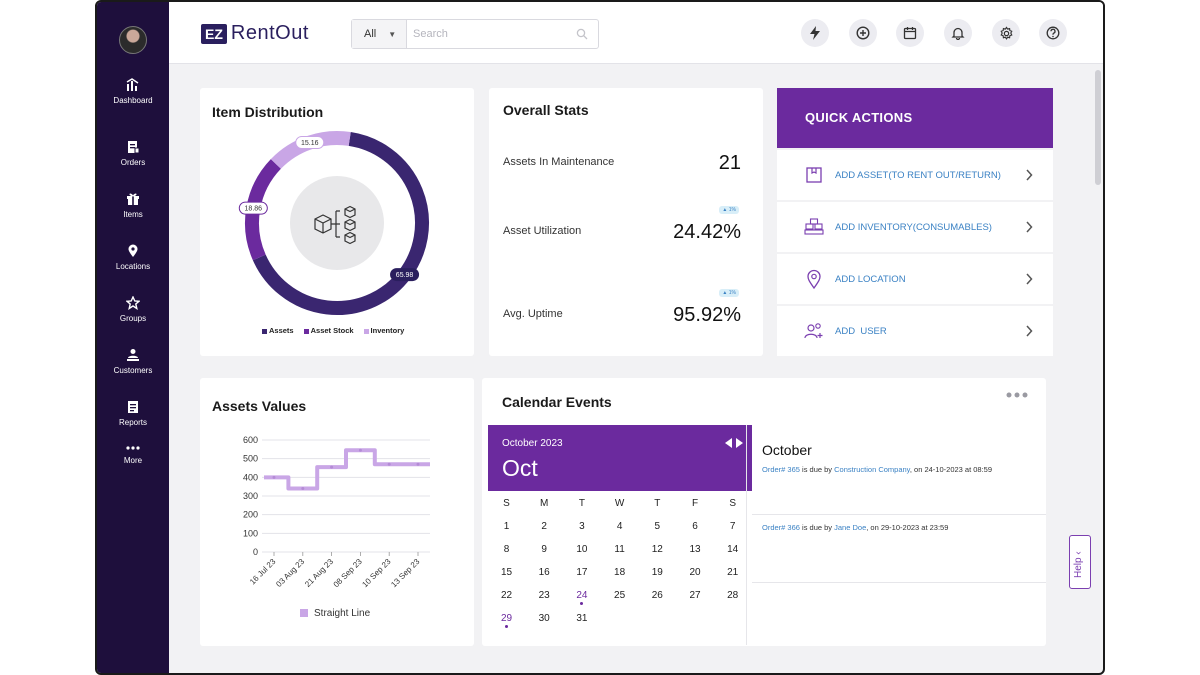 The image size is (1200, 675). I want to click on flash-button, so click(815, 33).